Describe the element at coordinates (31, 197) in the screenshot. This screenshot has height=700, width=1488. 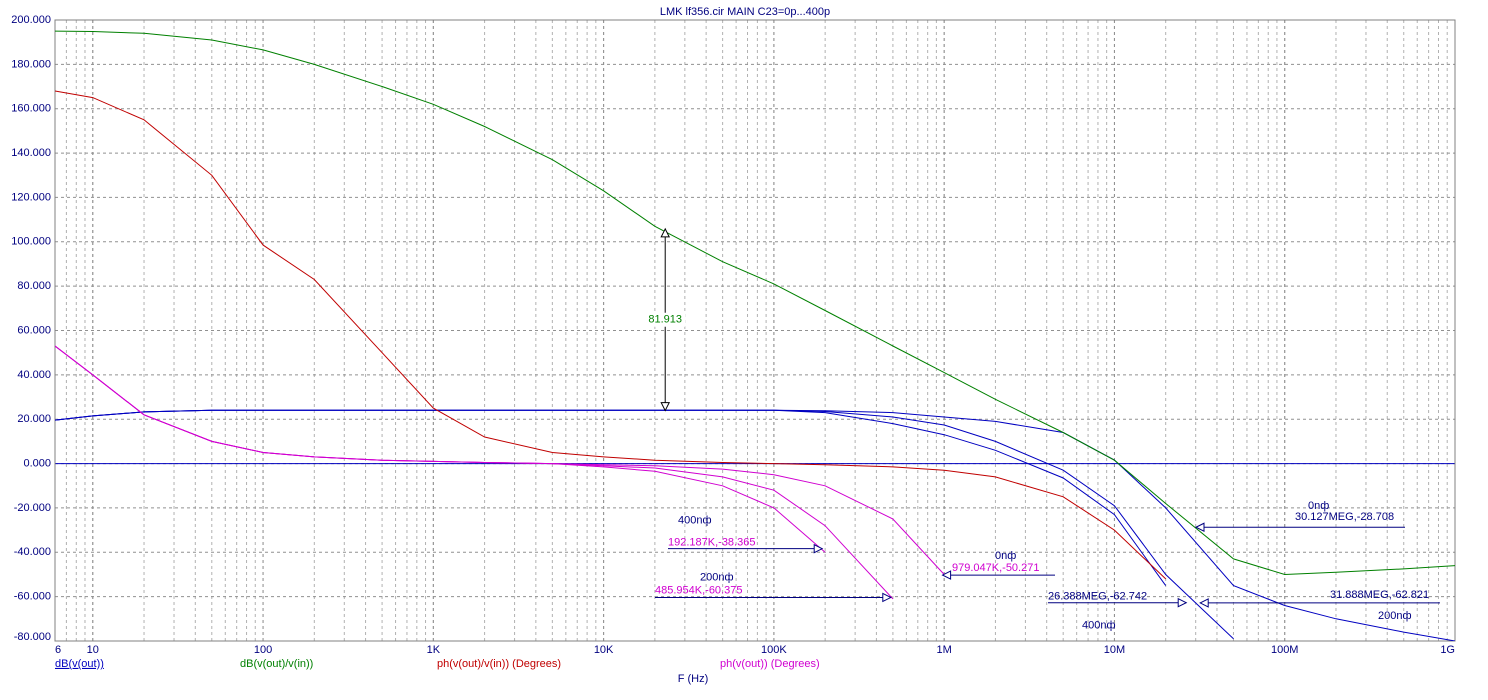
I see `y-tick-label: 120.000` at that location.